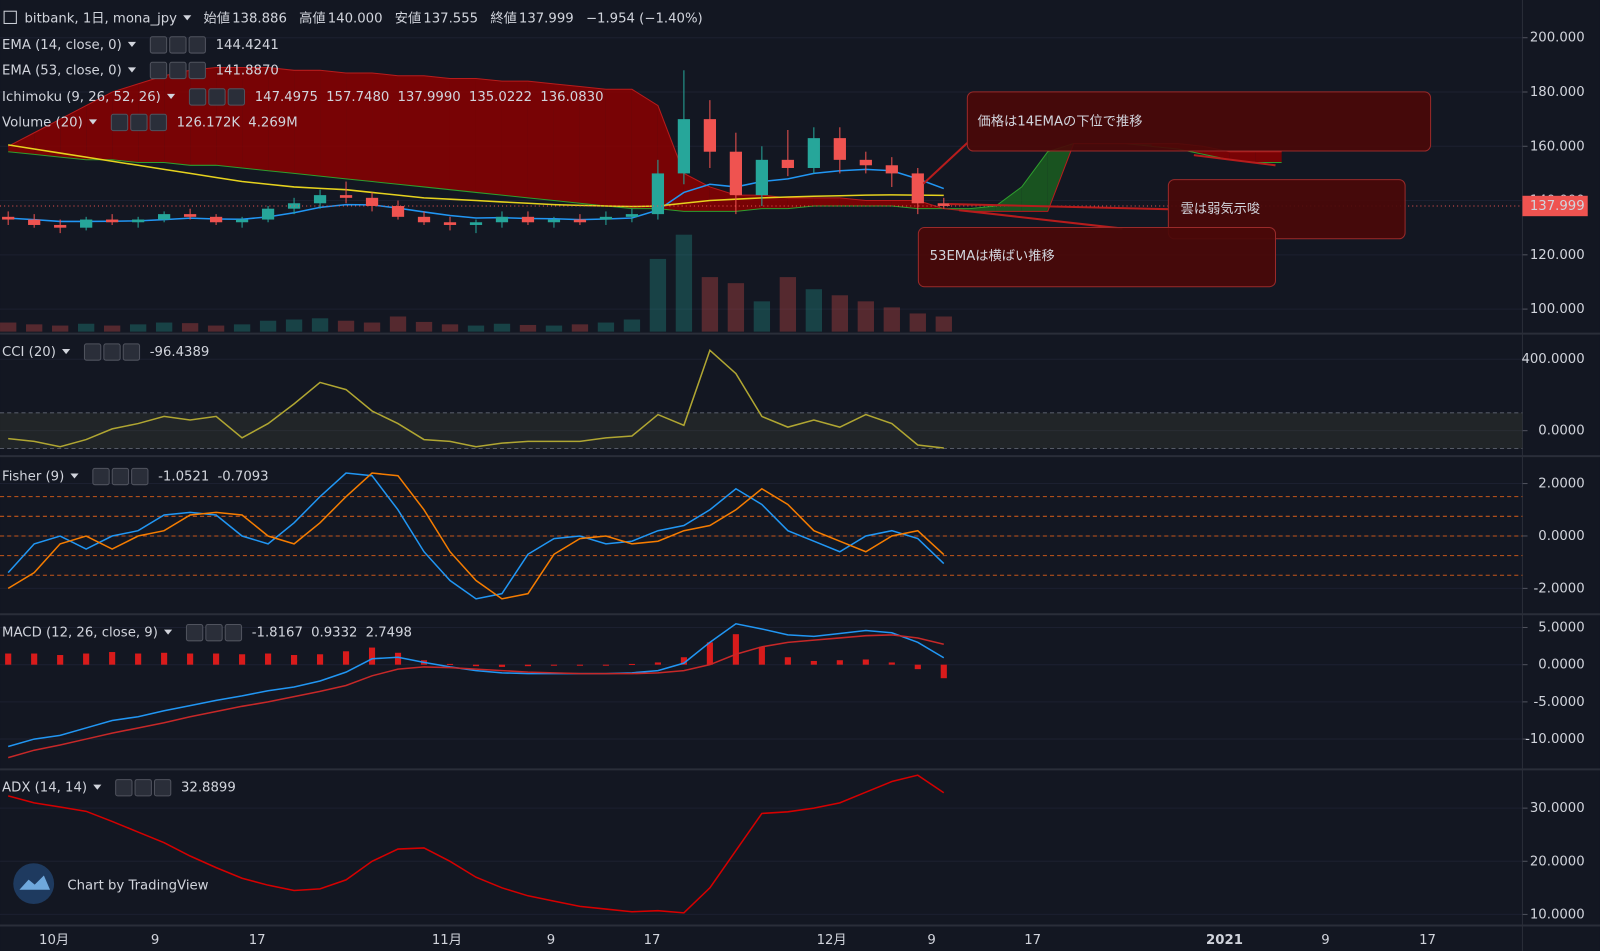  What do you see at coordinates (503, 18) in the screenshot?
I see `quote-label: 終値` at bounding box center [503, 18].